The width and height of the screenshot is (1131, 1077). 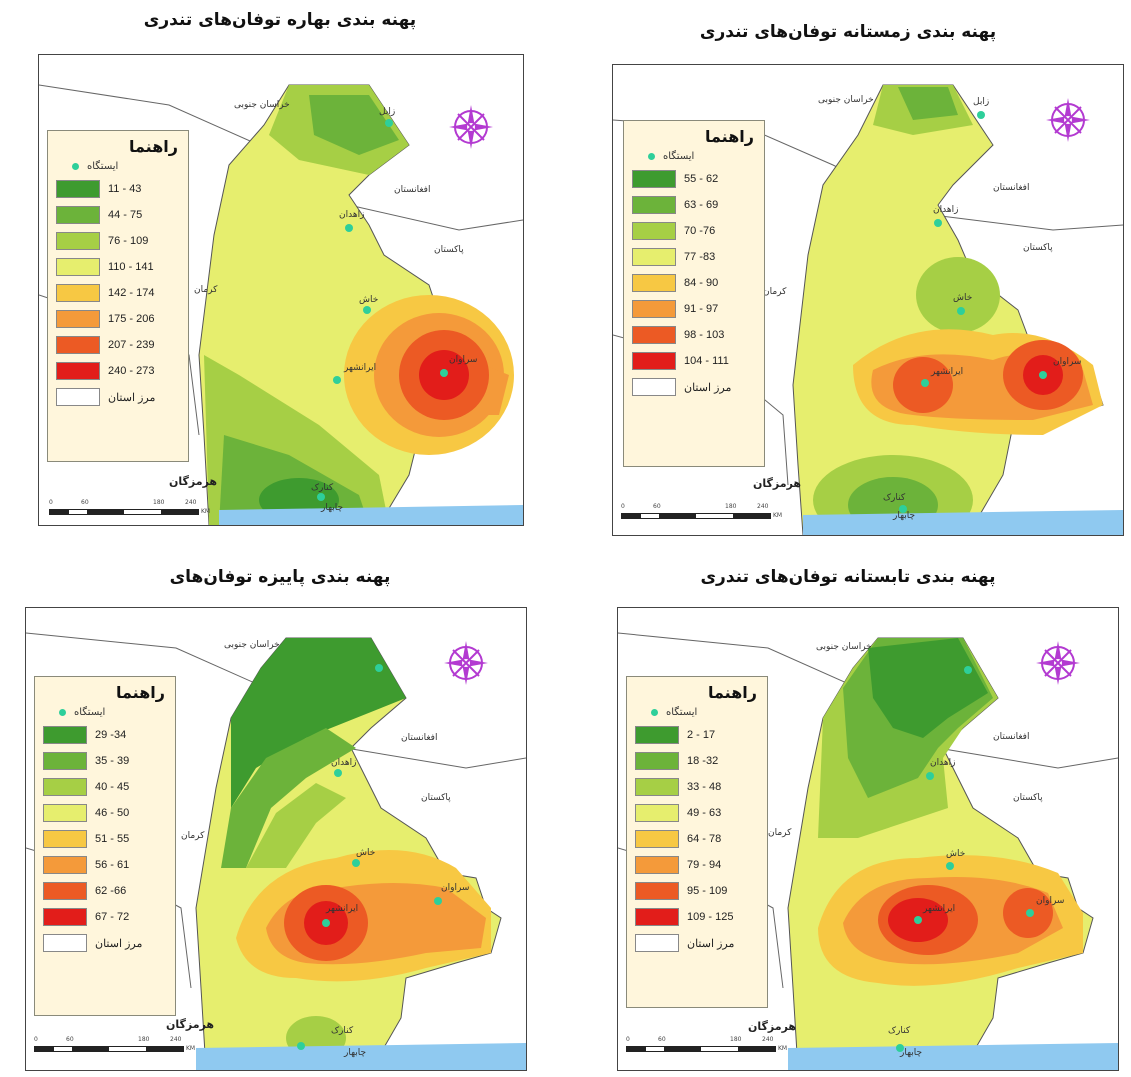 I want to click on sea, so click(x=371, y=515).